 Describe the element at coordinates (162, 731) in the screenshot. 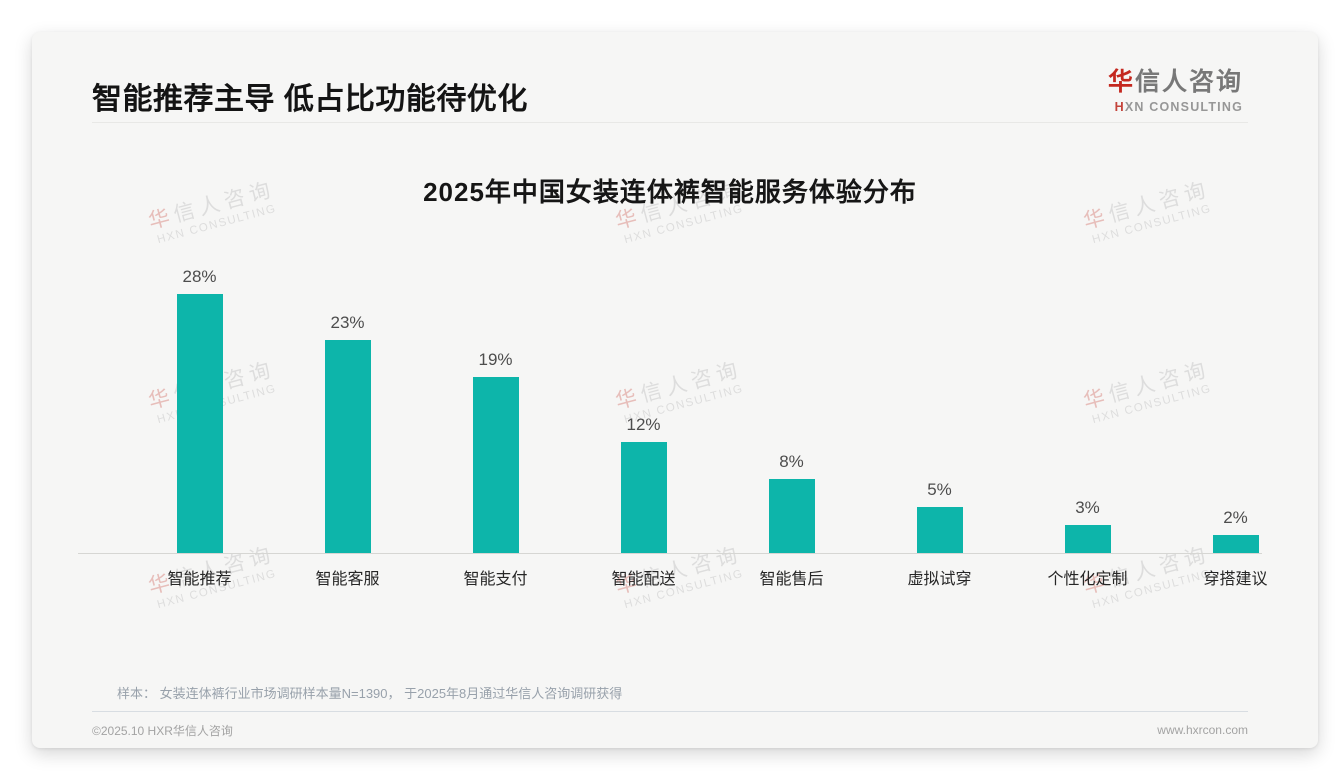

I see `footer-copyright: ©2025.10 HXR华信人咨询` at that location.